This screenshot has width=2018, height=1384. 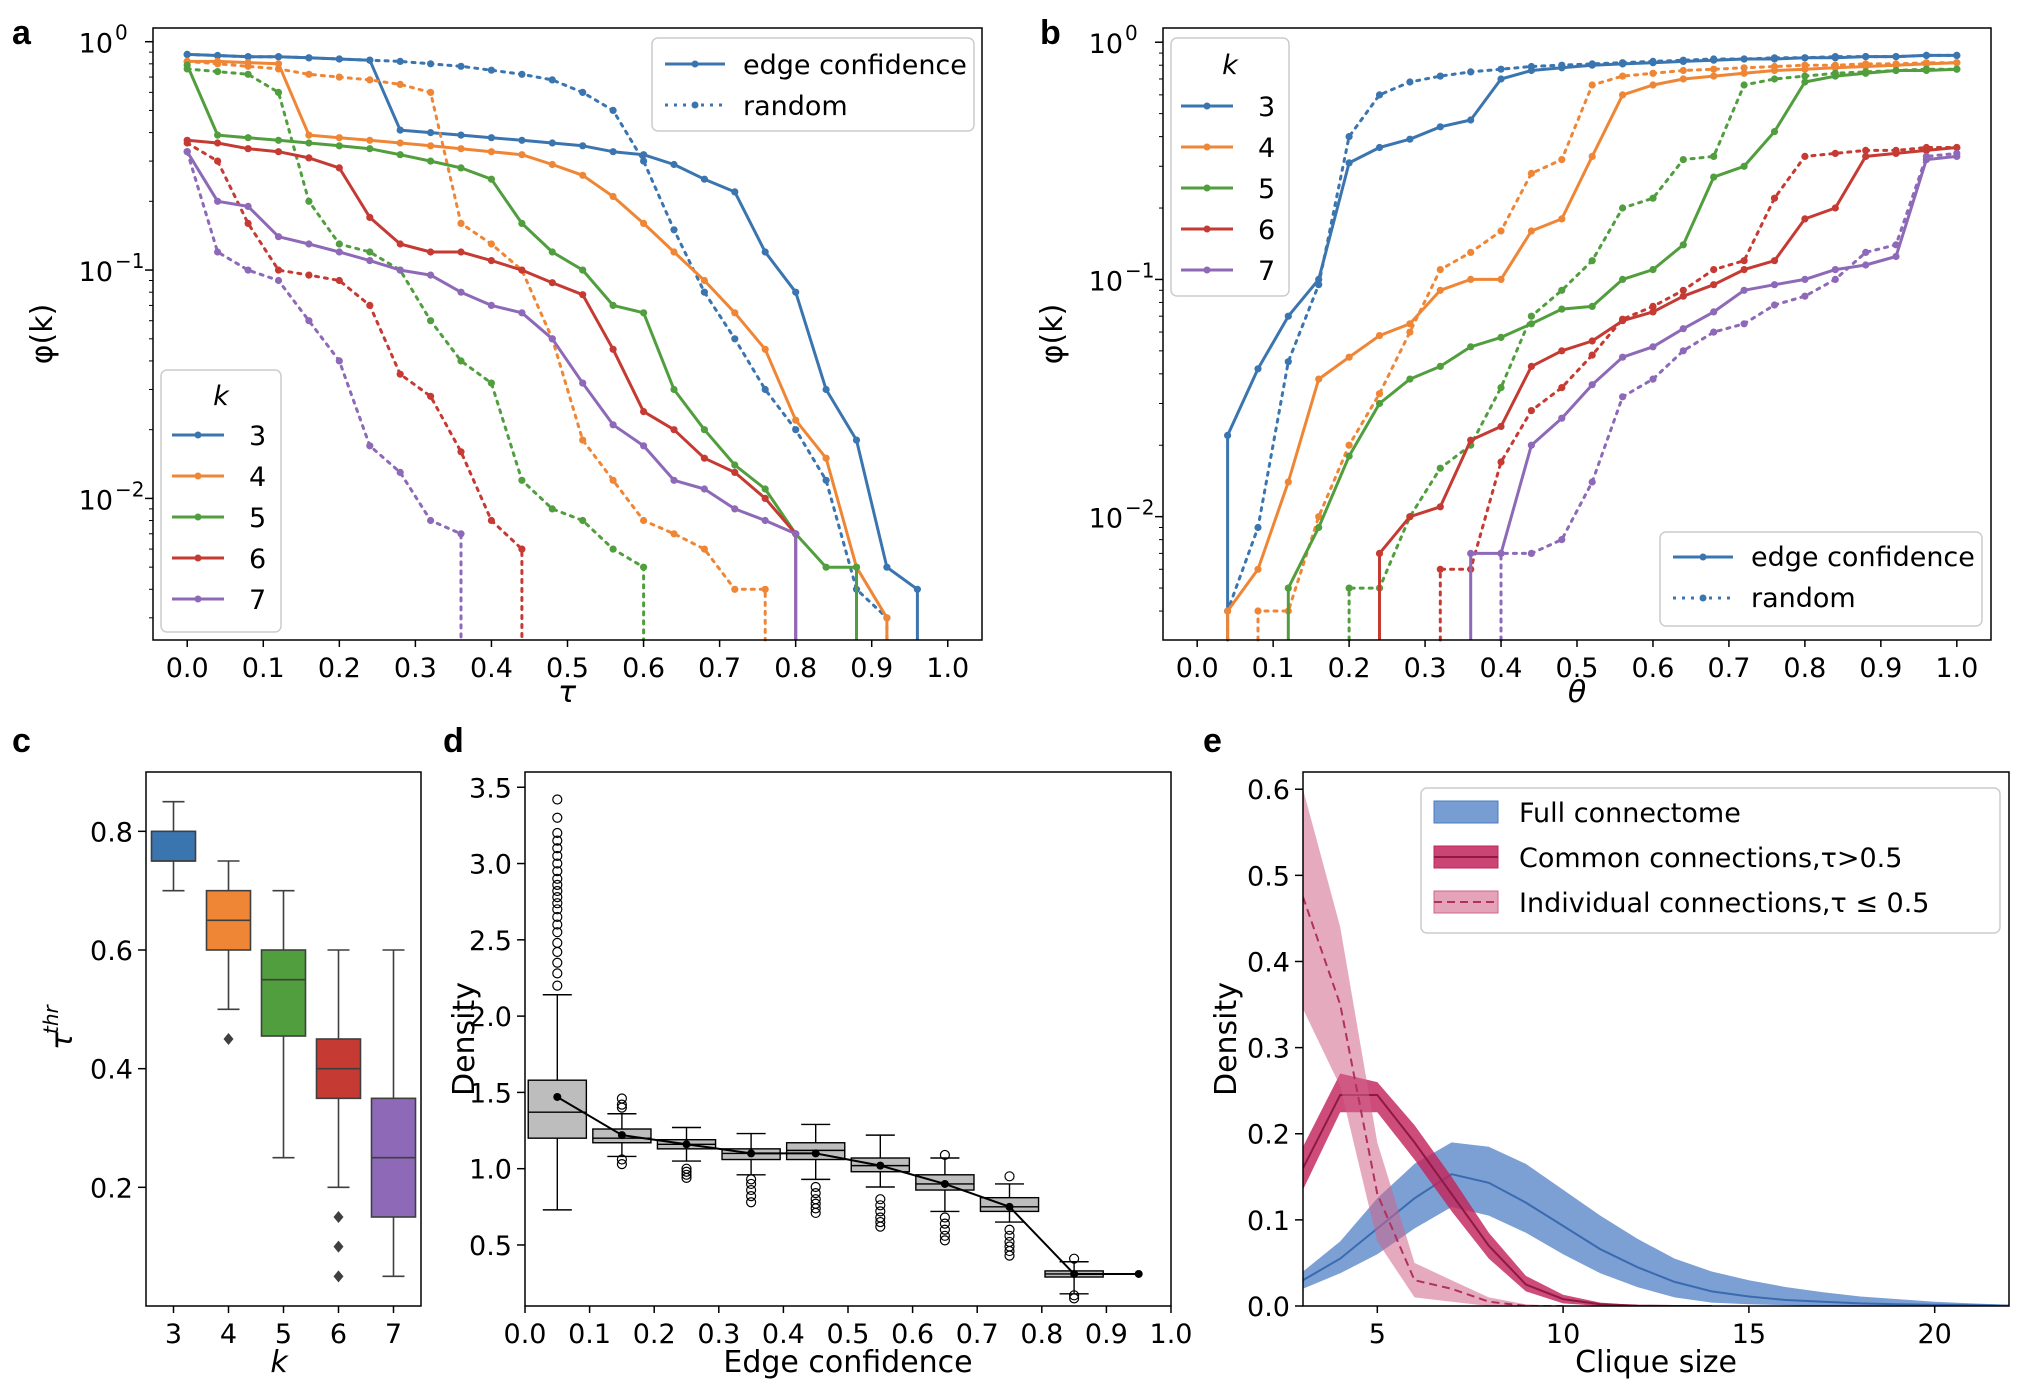 What do you see at coordinates (1138, 1273) in the screenshot?
I see `mean-point` at bounding box center [1138, 1273].